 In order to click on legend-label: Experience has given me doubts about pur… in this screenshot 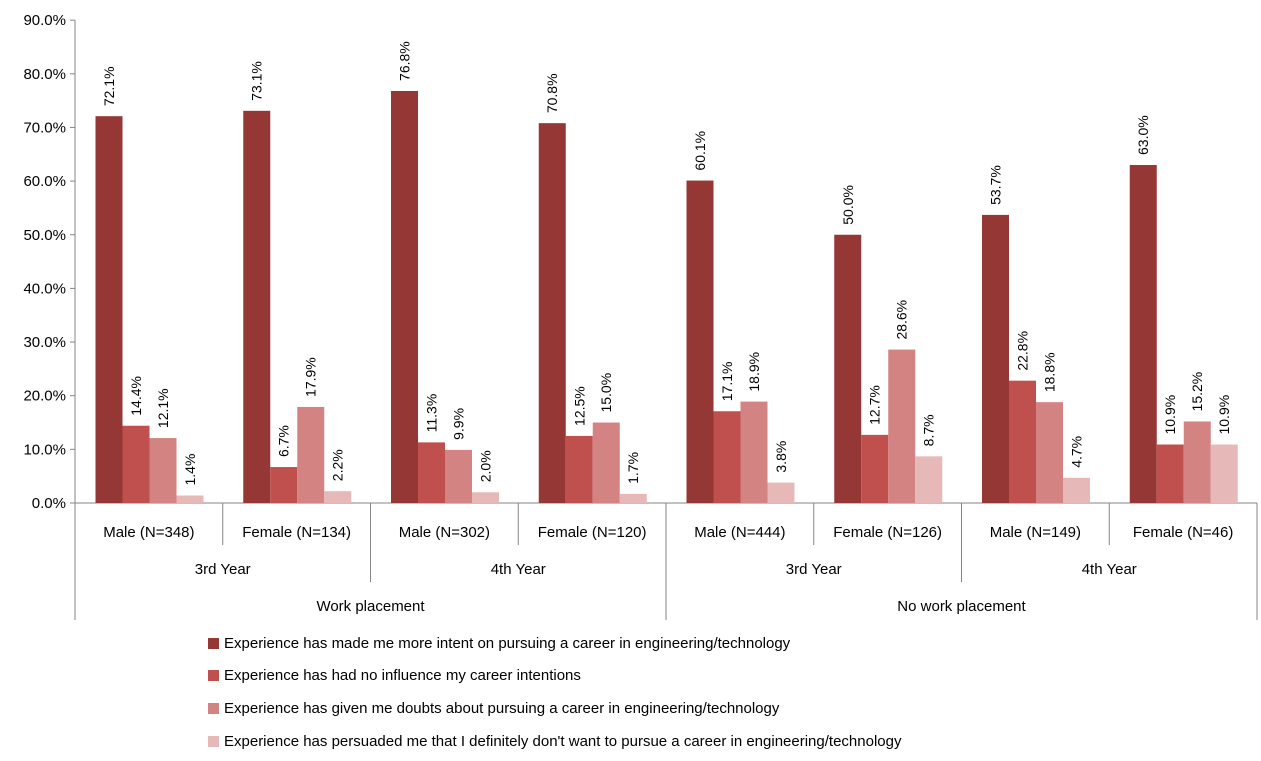, I will do `click(502, 708)`.